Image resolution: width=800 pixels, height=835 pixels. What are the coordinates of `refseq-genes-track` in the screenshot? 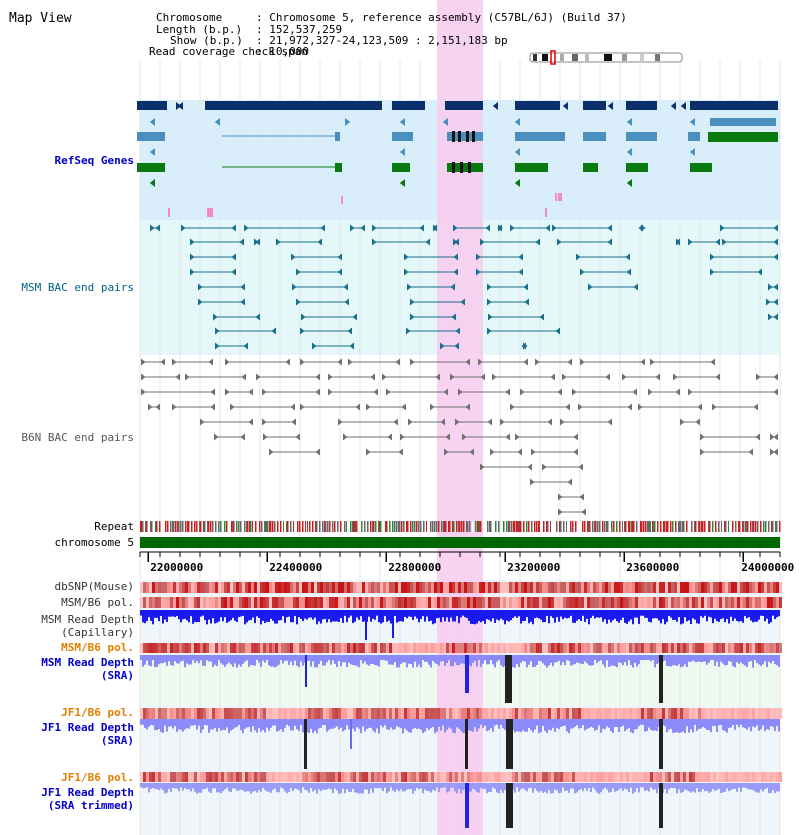 It's located at (457, 159).